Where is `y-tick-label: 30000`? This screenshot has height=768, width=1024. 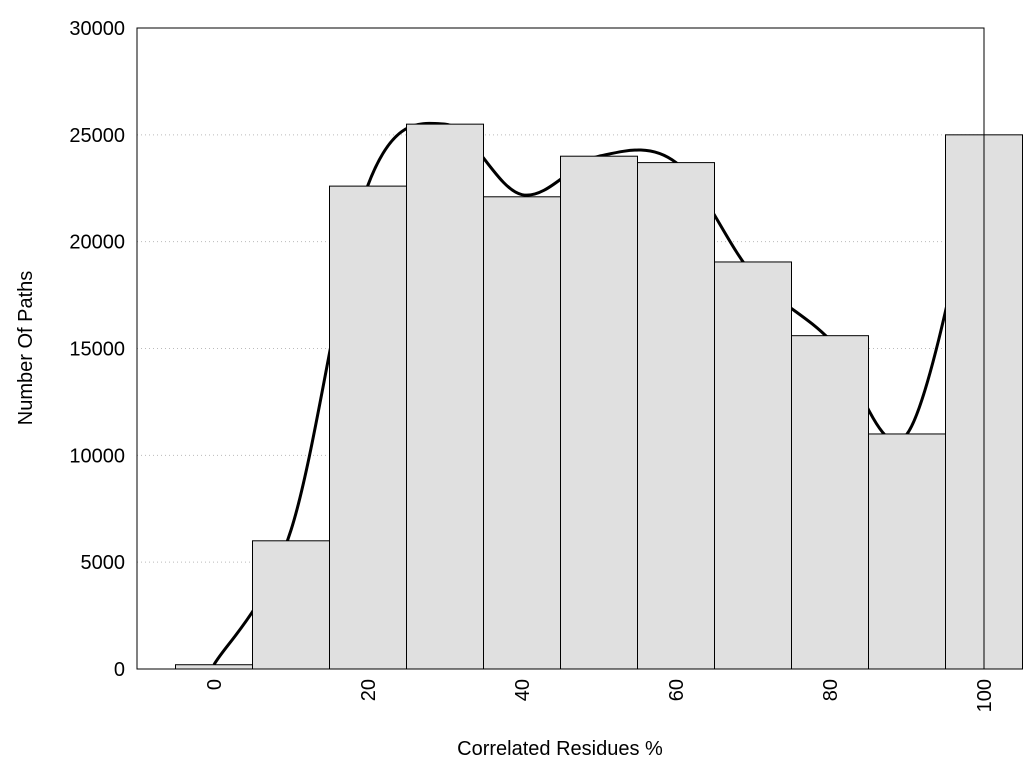 y-tick-label: 30000 is located at coordinates (97, 29).